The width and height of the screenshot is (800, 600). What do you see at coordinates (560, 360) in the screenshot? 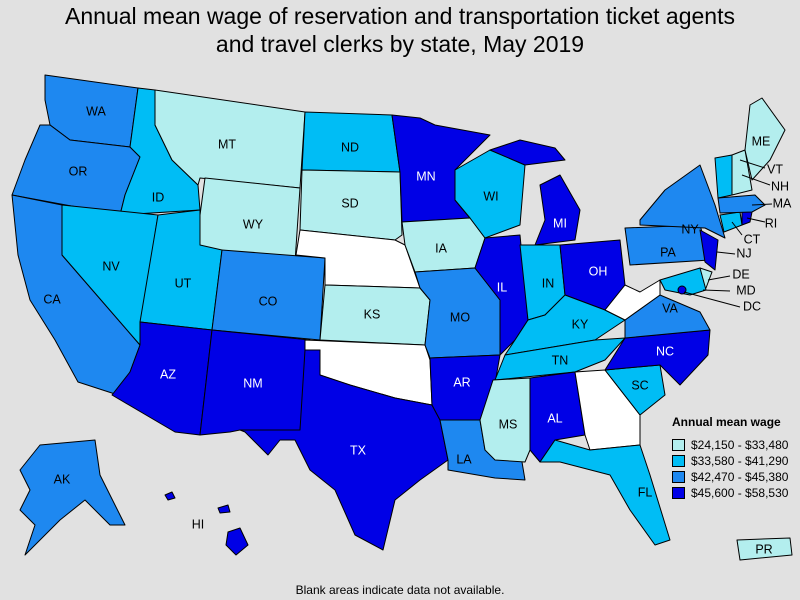
I see `label-tn: TN` at bounding box center [560, 360].